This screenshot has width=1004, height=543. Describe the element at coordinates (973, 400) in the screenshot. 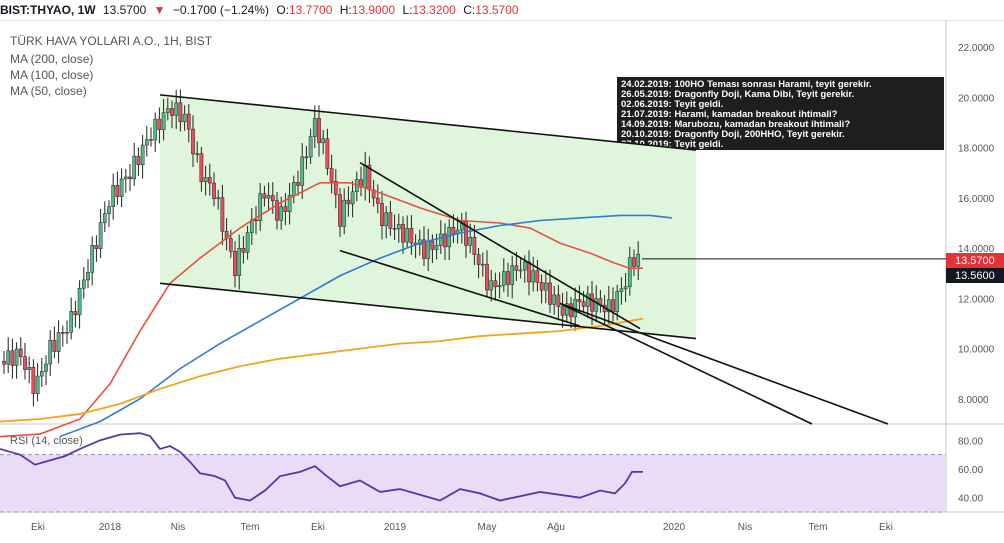

I see `price-axis-tick: 8.0000` at that location.